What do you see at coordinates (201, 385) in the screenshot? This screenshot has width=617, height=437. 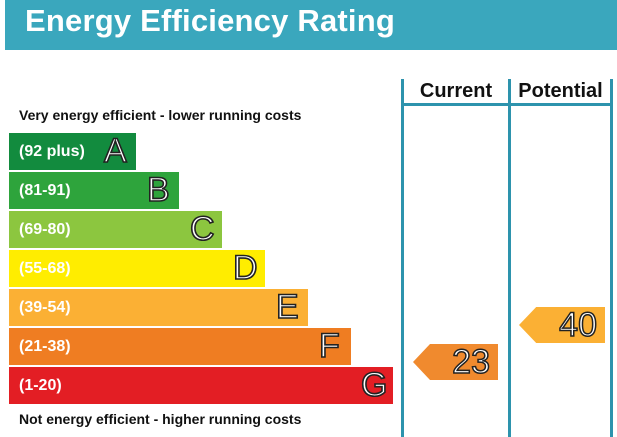 I see `band-g: (1-20) G` at bounding box center [201, 385].